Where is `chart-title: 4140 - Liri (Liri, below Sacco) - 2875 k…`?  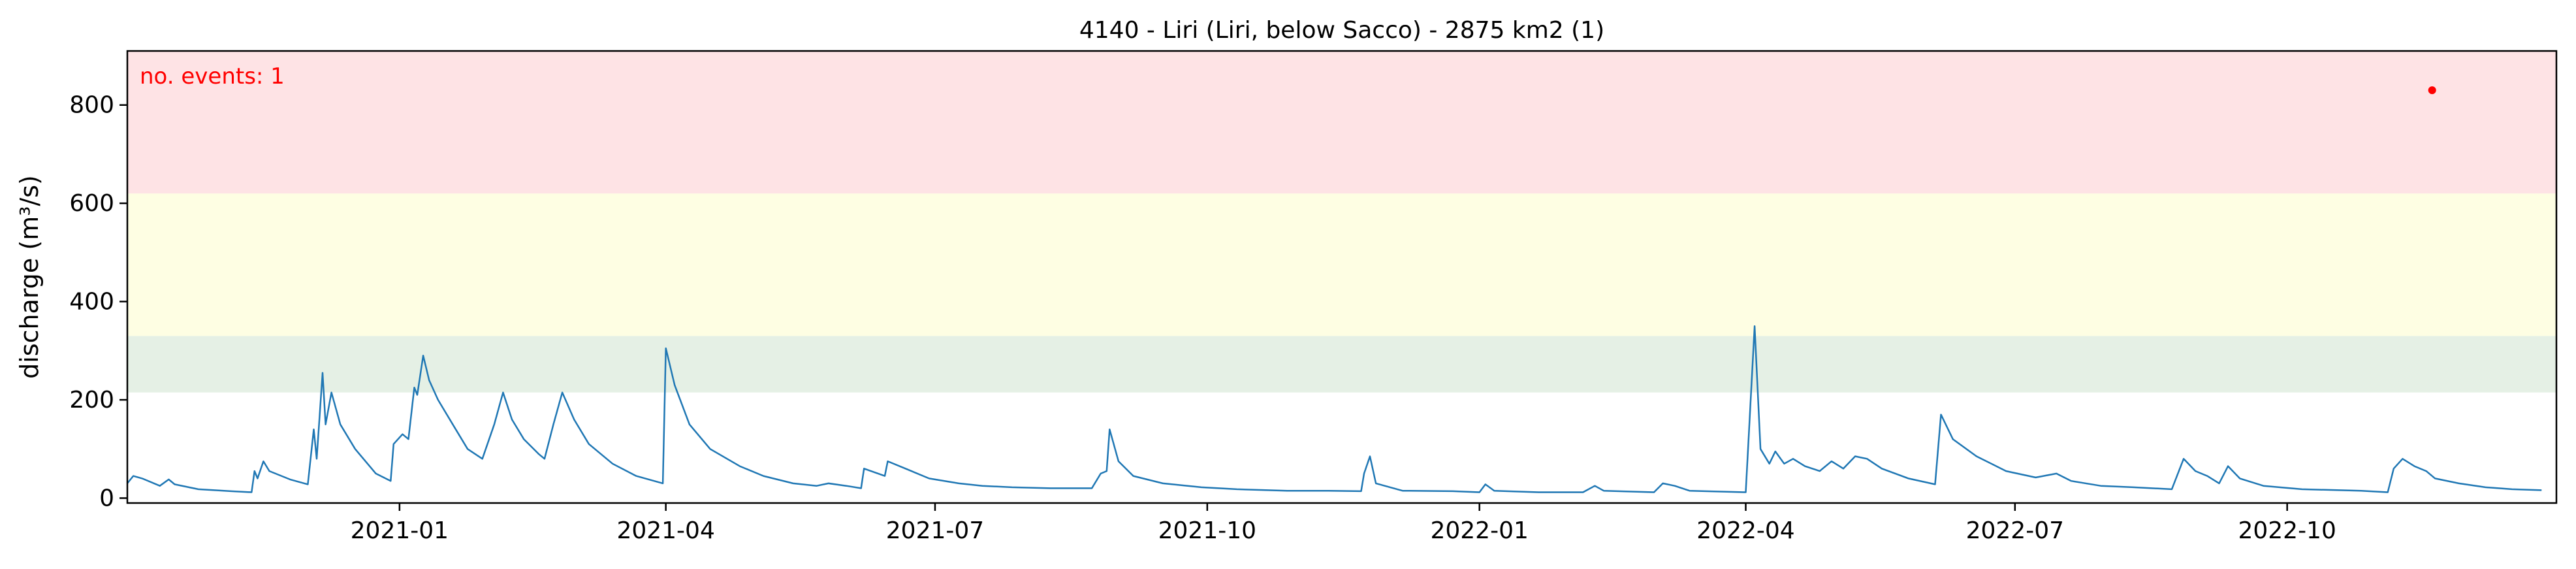 chart-title: 4140 - Liri (Liri, below Sacco) - 2875 k… is located at coordinates (1342, 30).